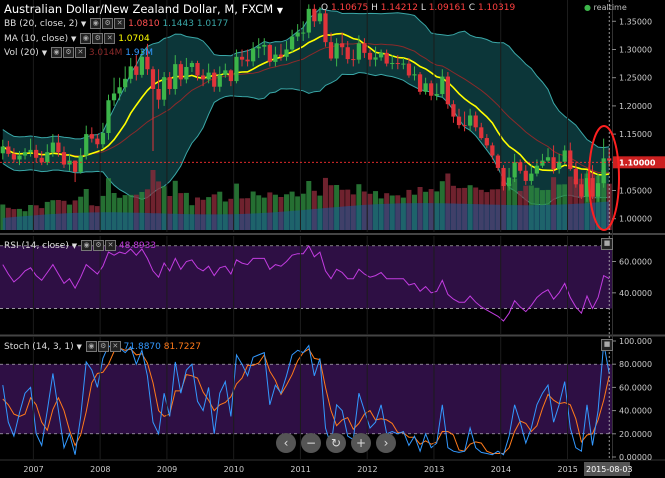 The width and height of the screenshot is (665, 478). Describe the element at coordinates (115, 346) in the screenshot. I see `stoch-close-icon: ✕` at that location.